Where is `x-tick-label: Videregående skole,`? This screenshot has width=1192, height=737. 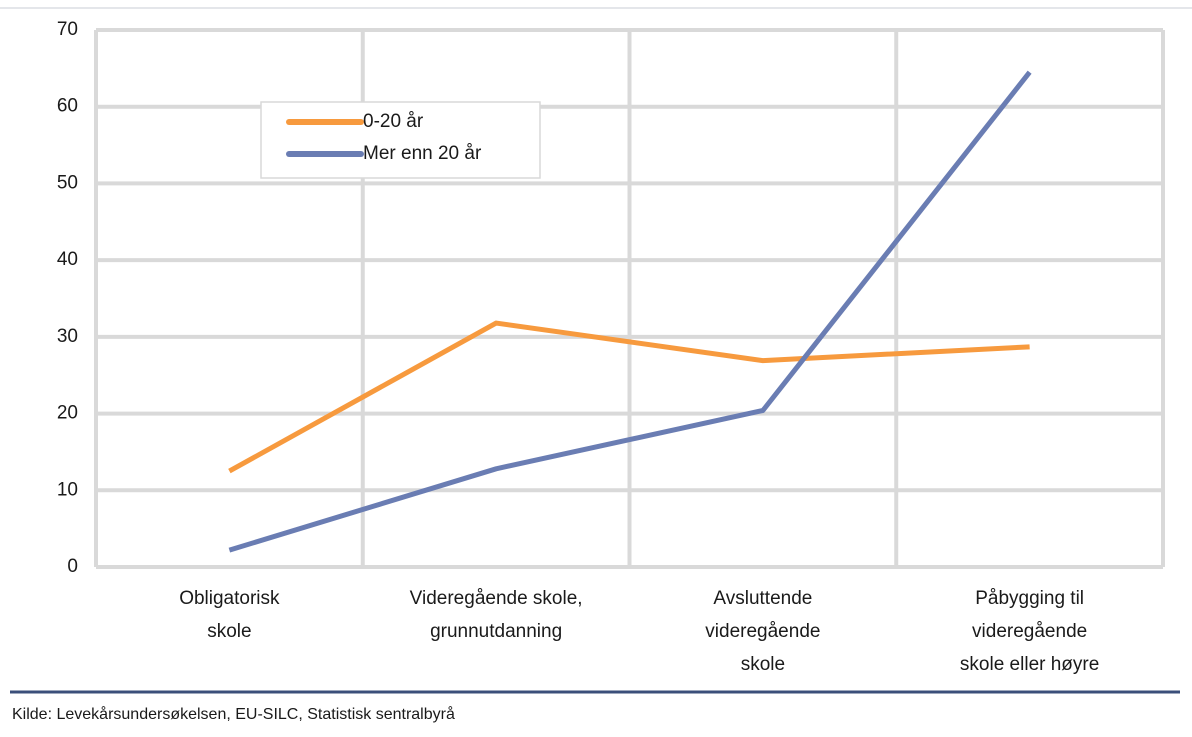 x-tick-label: Videregående skole, is located at coordinates (496, 598).